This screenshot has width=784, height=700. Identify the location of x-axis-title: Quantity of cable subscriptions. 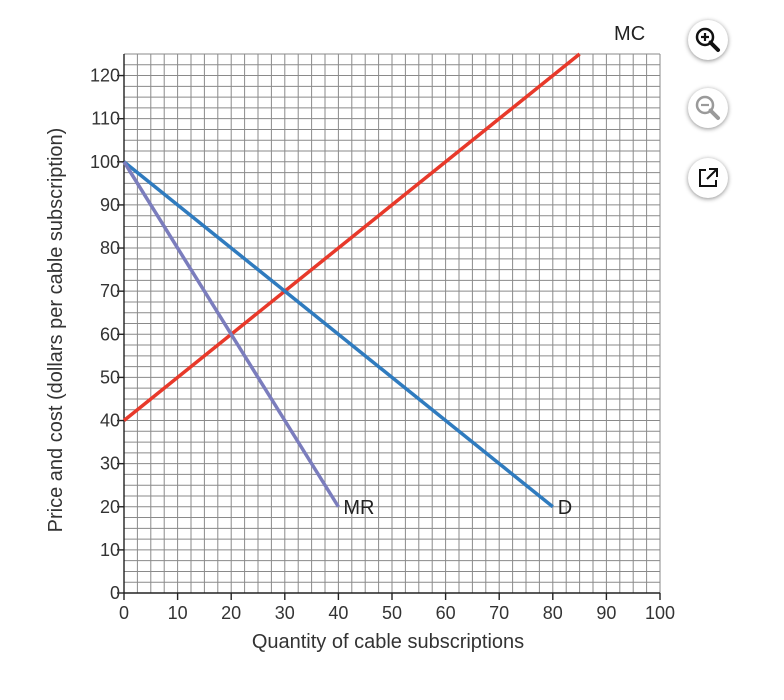
(388, 642).